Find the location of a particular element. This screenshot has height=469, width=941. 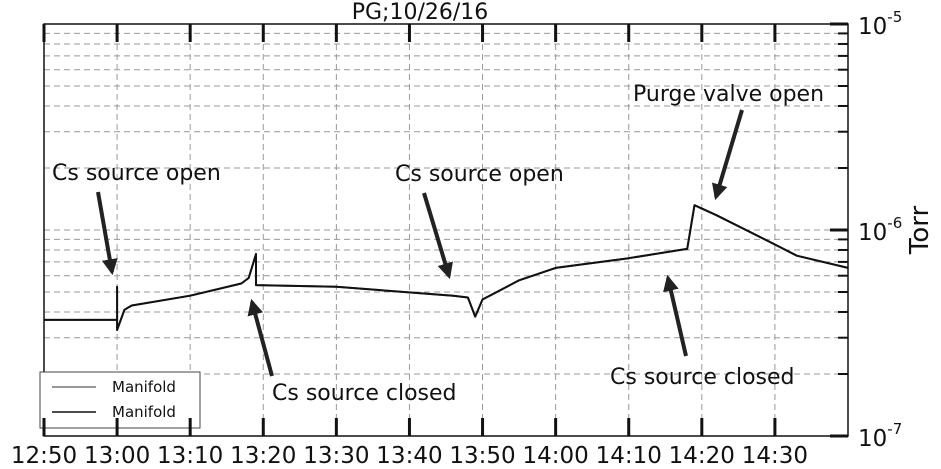

y-tick-label: 10⁻⁵ is located at coordinates (880, 24).